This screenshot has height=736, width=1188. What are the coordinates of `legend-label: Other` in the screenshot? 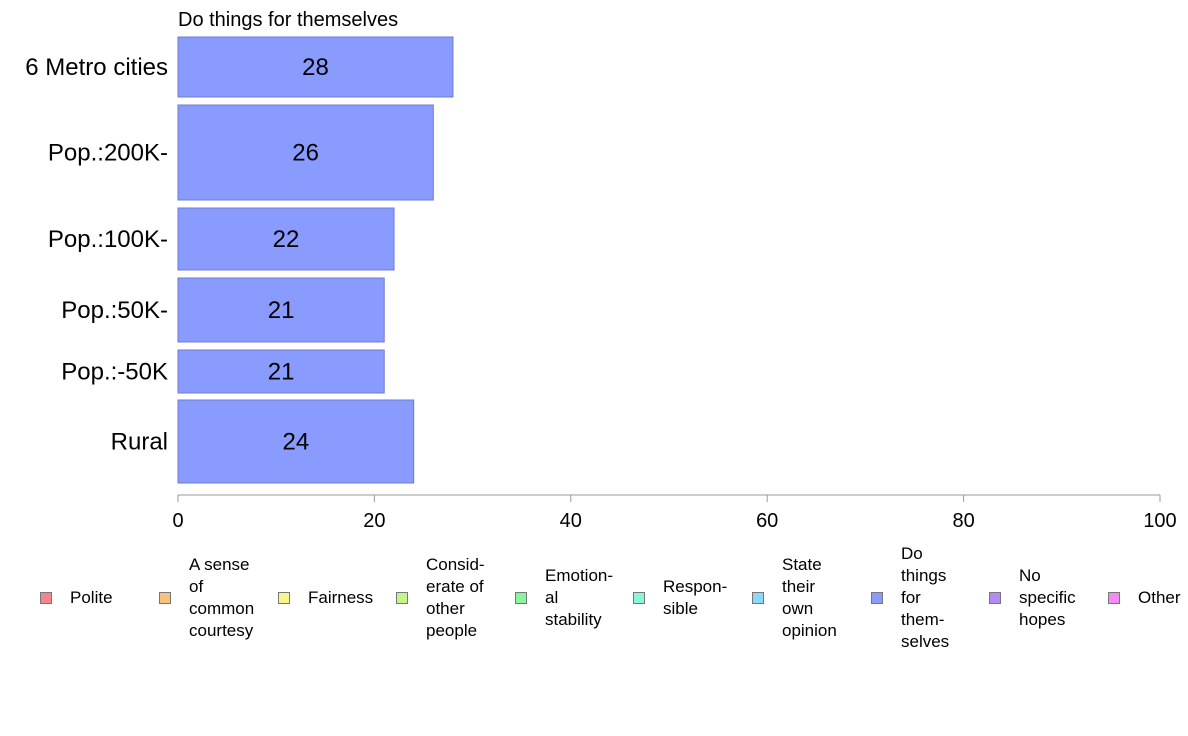 It's located at (1159, 597).